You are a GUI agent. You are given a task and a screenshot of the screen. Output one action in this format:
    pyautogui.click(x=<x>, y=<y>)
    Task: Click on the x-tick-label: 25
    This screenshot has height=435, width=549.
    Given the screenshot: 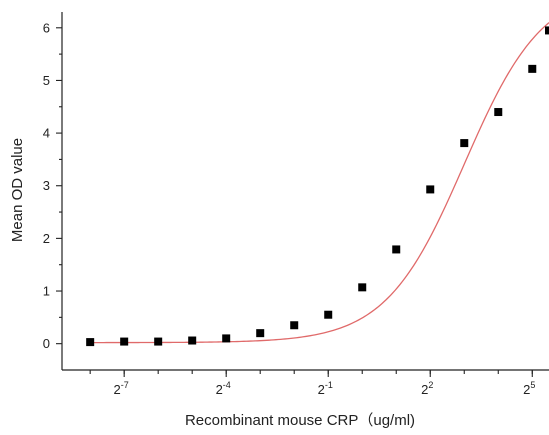 What is the action you would take?
    pyautogui.click(x=529, y=388)
    